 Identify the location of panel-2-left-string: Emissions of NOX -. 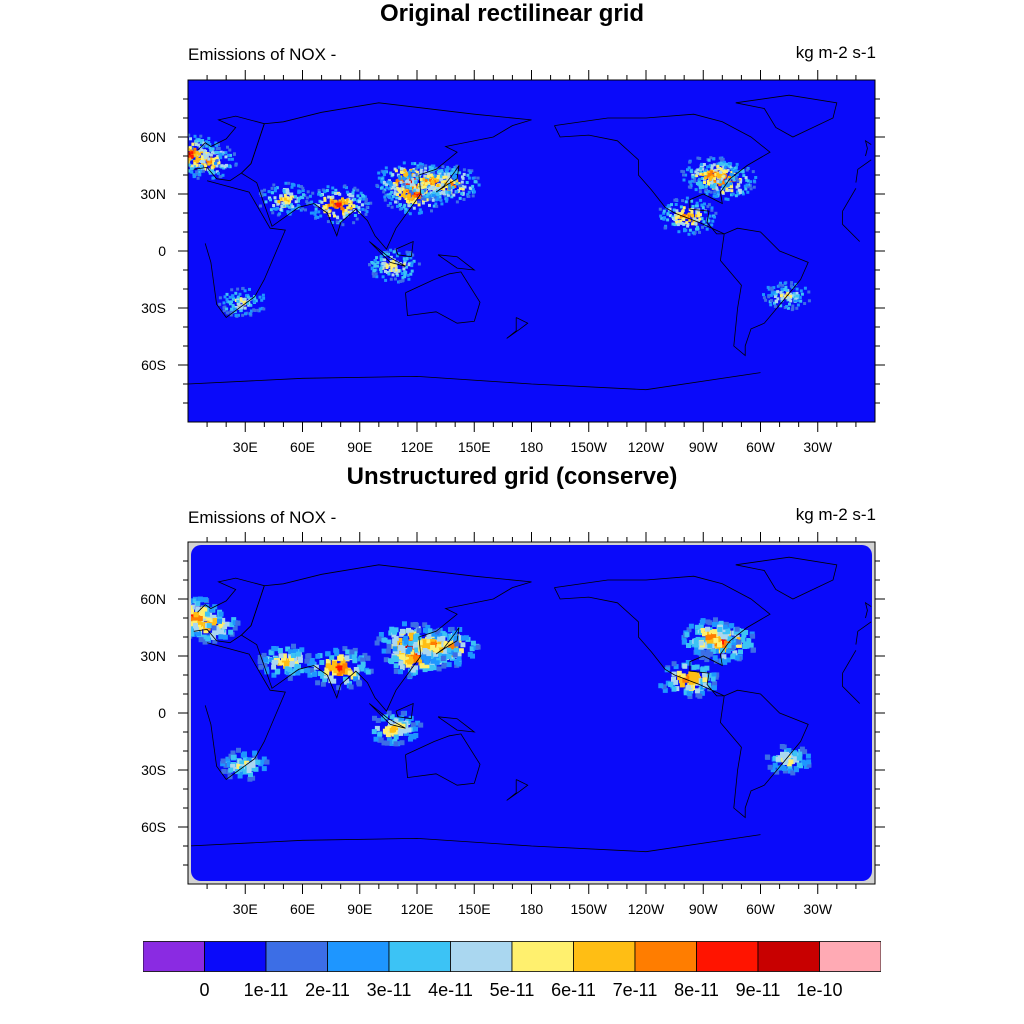
(262, 517).